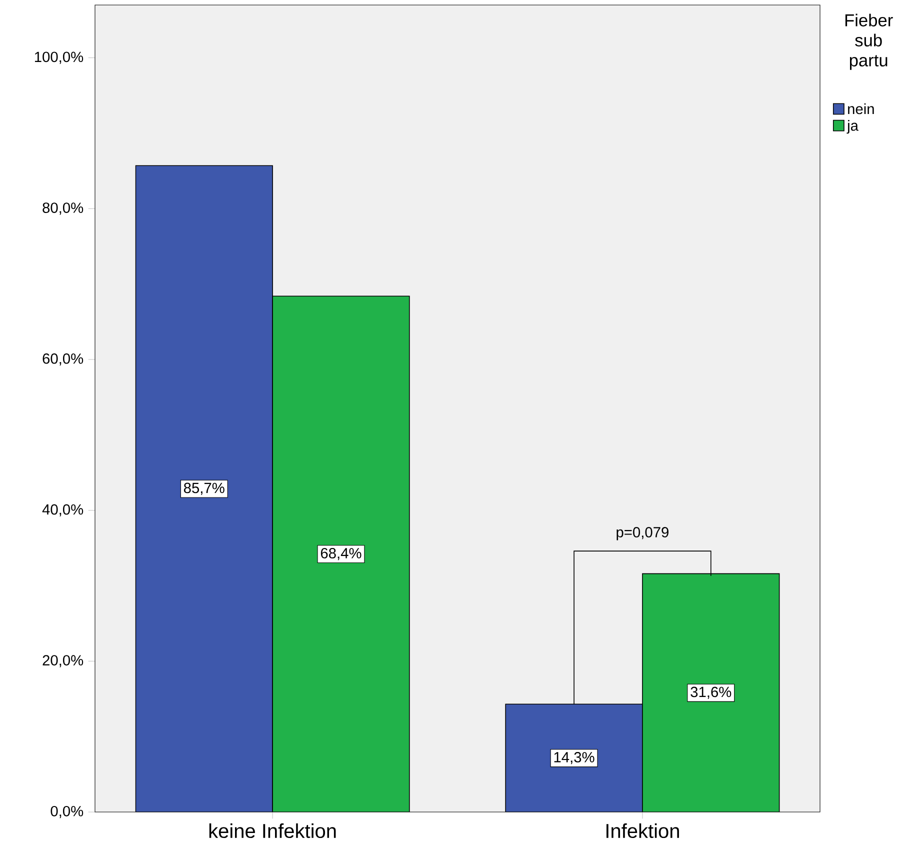  Describe the element at coordinates (63, 510) in the screenshot. I see `y-tick-label: 40,0%` at that location.